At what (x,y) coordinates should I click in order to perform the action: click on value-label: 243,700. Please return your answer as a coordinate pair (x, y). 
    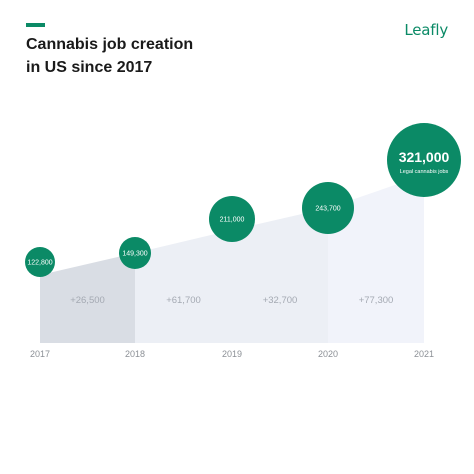
    Looking at the image, I should click on (327, 209).